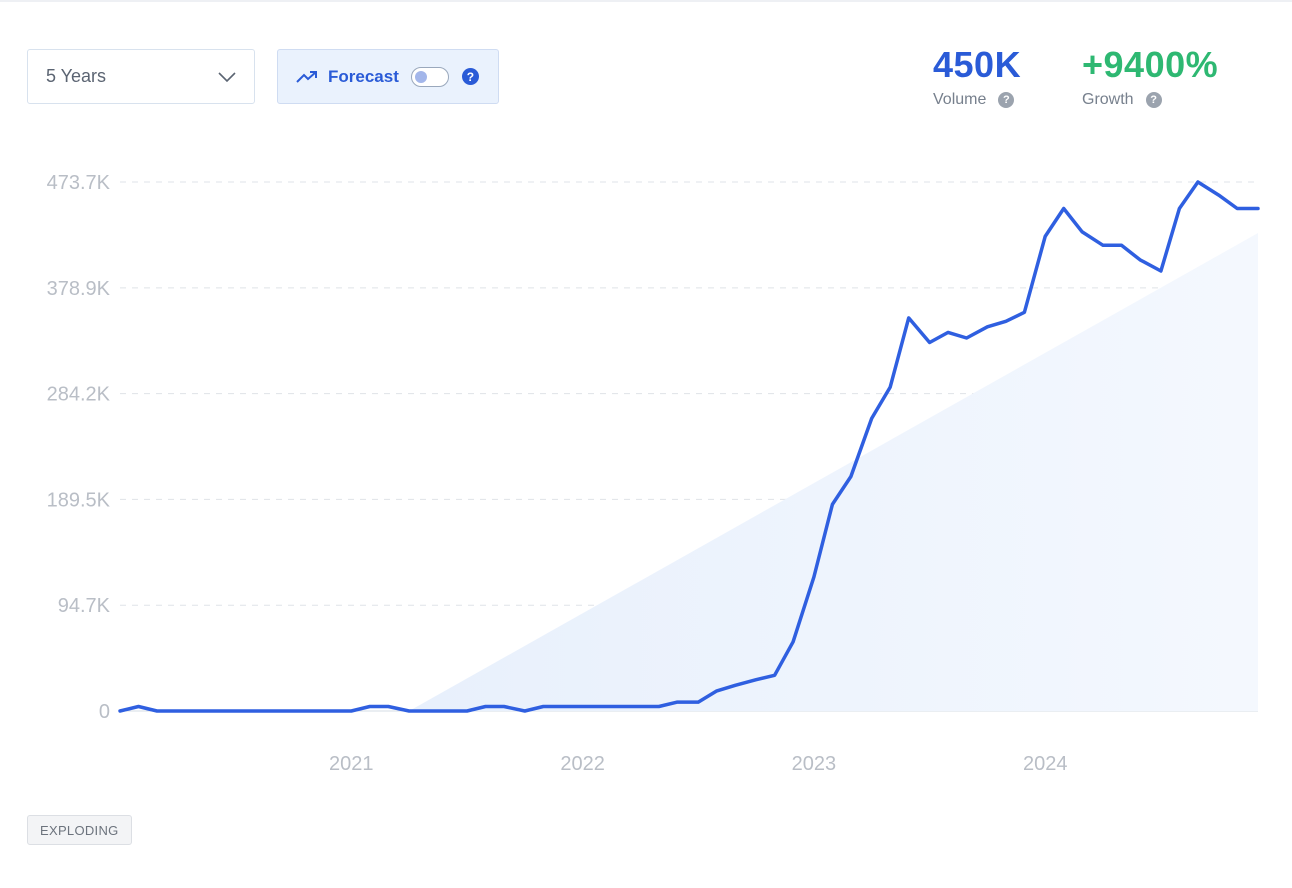 Image resolution: width=1292 pixels, height=888 pixels. I want to click on y-tick-label-3: 284.2K, so click(79, 395).